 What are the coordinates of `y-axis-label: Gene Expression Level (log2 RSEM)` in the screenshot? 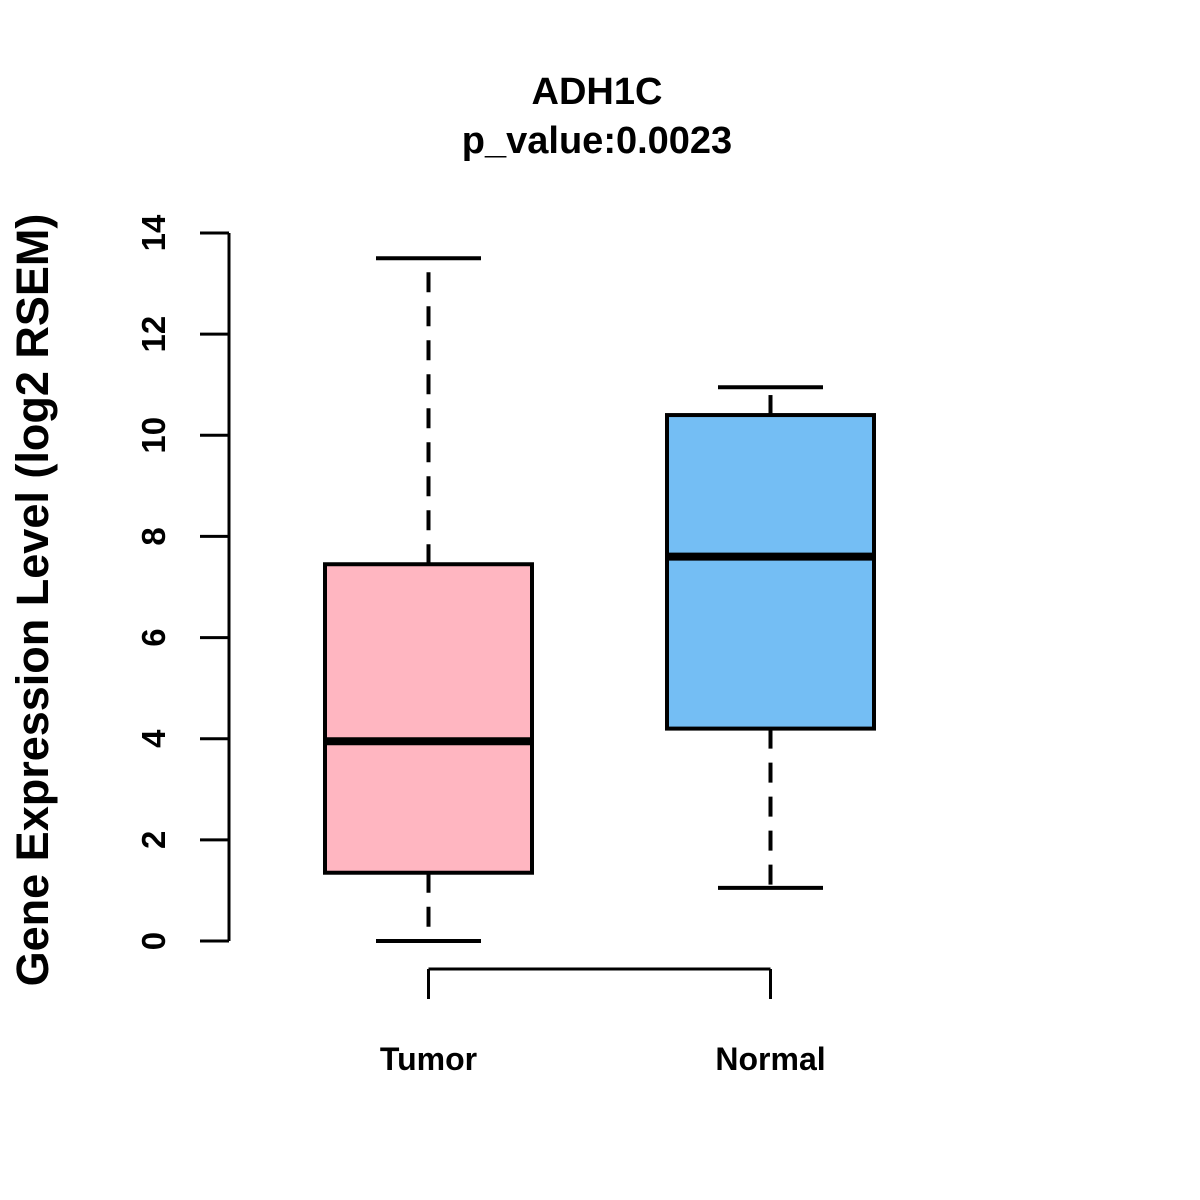 It's located at (32, 600).